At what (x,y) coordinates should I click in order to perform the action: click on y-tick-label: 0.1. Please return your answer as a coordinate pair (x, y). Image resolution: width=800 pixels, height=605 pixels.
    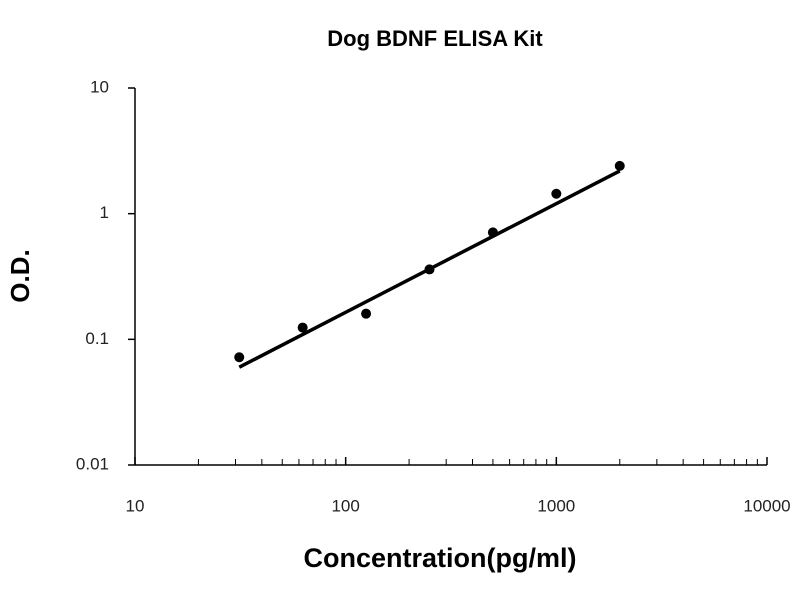
    Looking at the image, I should click on (97, 338).